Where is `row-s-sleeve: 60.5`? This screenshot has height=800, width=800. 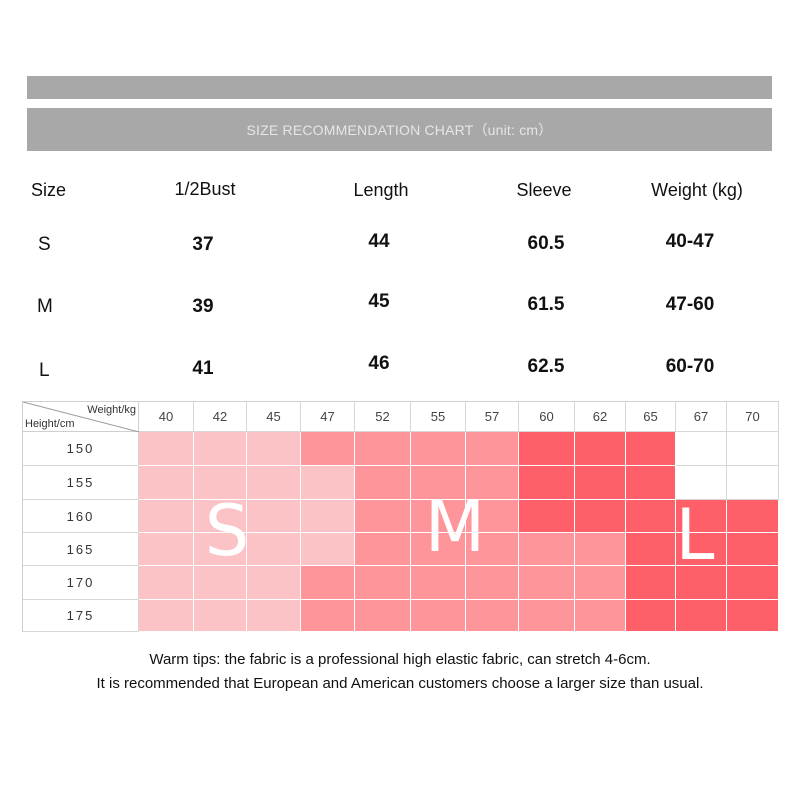
row-s-sleeve: 60.5 is located at coordinates (546, 243).